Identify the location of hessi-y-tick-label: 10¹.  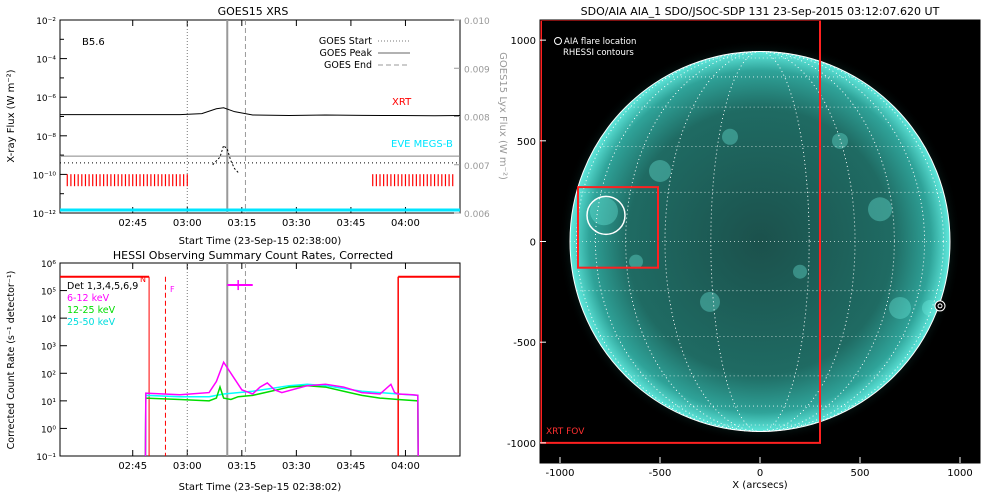
(48, 403).